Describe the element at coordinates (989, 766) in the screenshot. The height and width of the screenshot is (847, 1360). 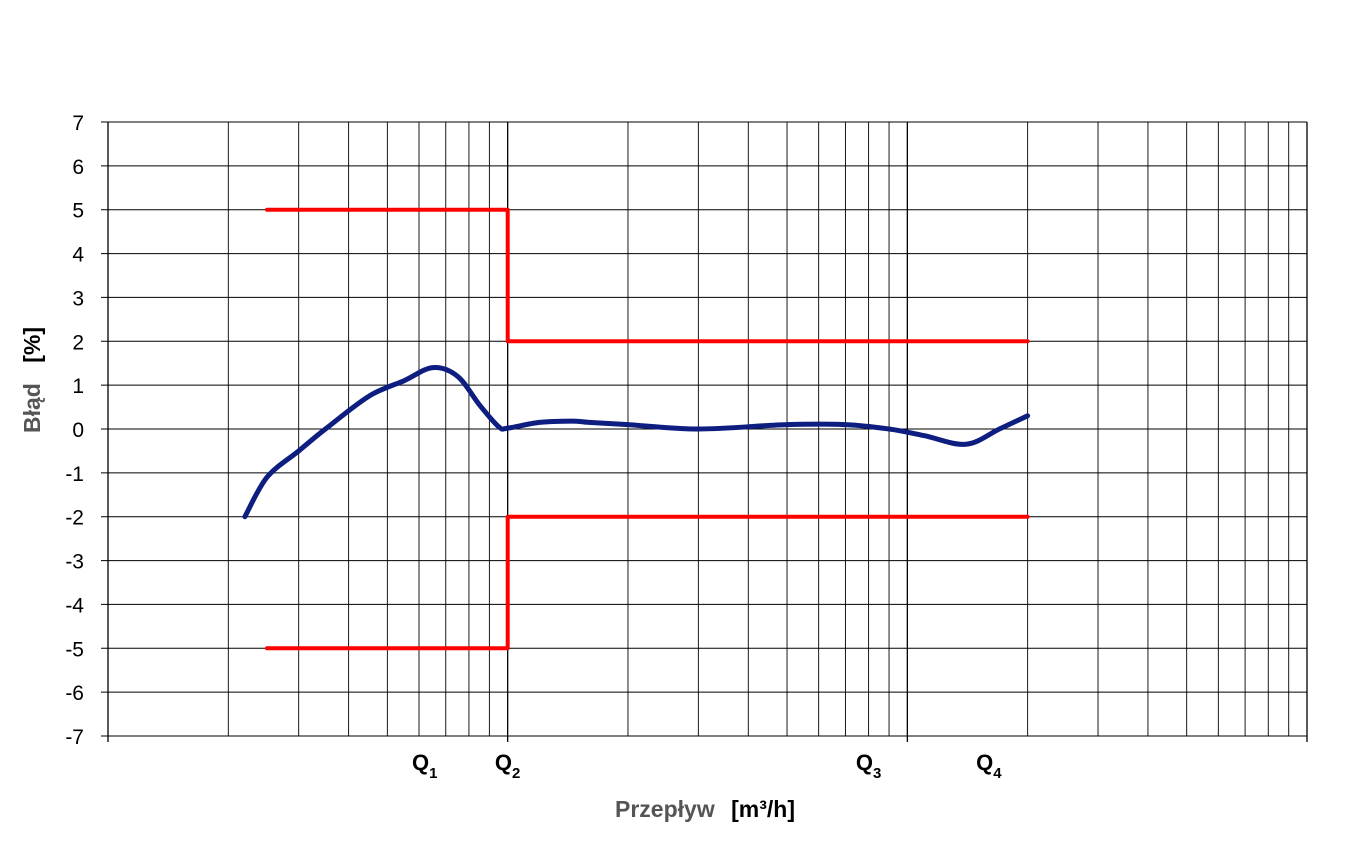
I see `q-marker-4: Q4` at that location.